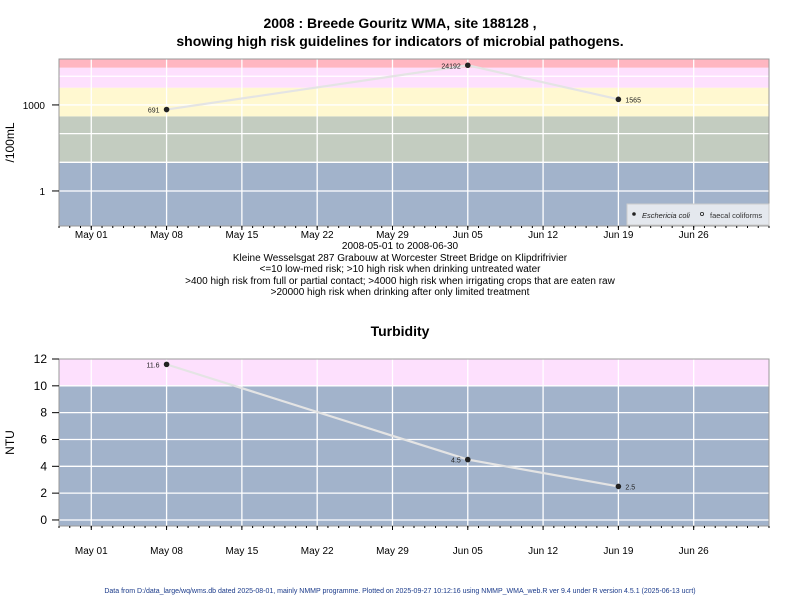  I want to click on y-tick-label: 6, so click(43, 439).